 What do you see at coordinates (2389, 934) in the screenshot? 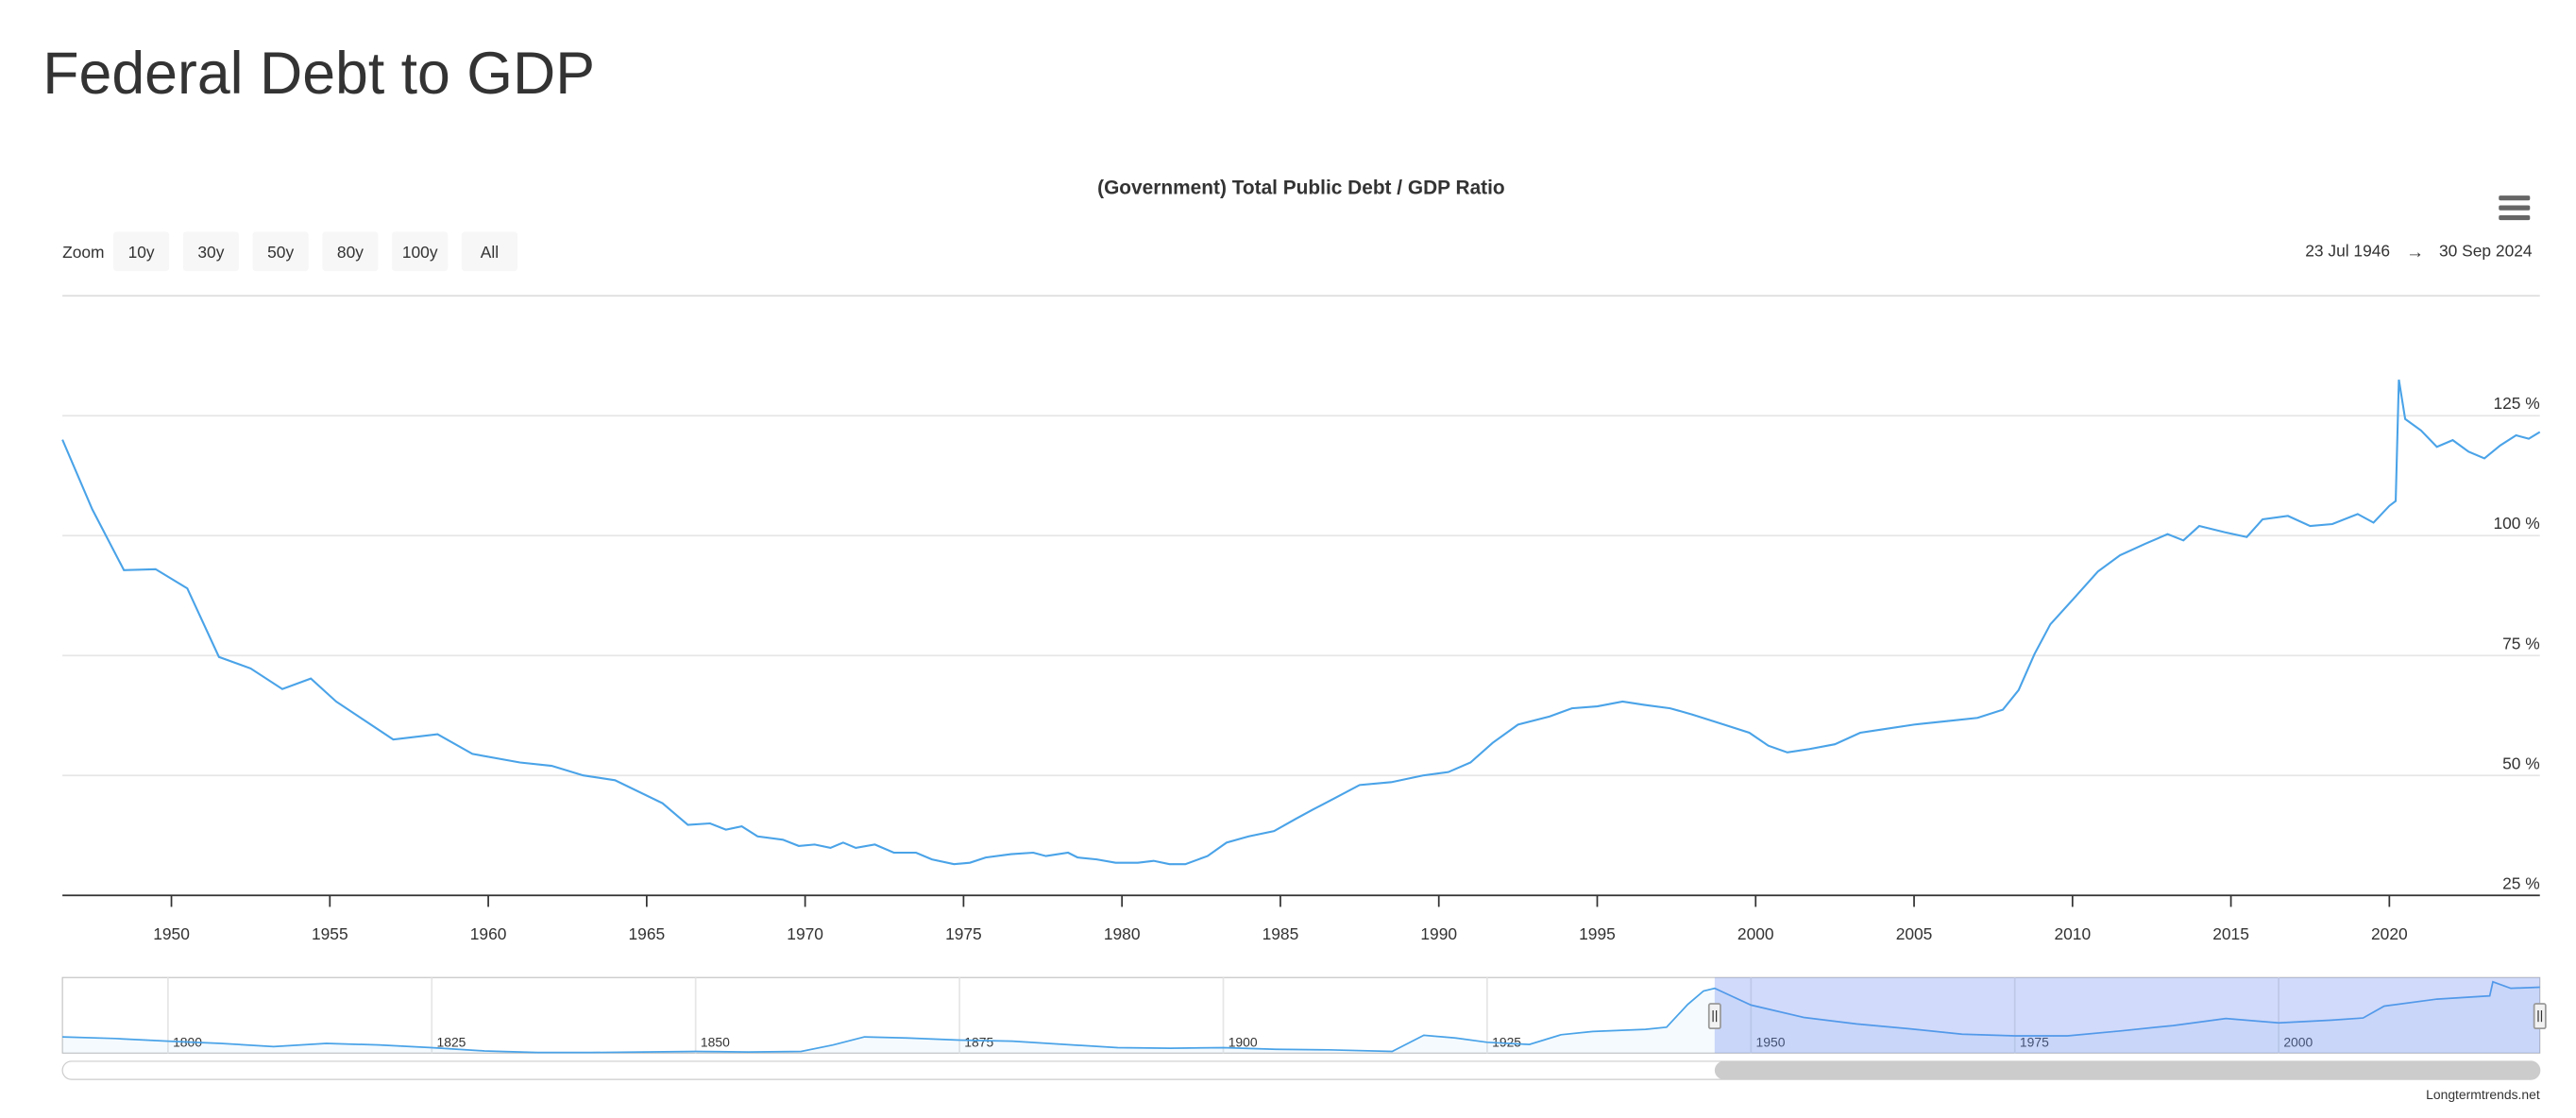
I see `x-tick-label: 2020` at bounding box center [2389, 934].